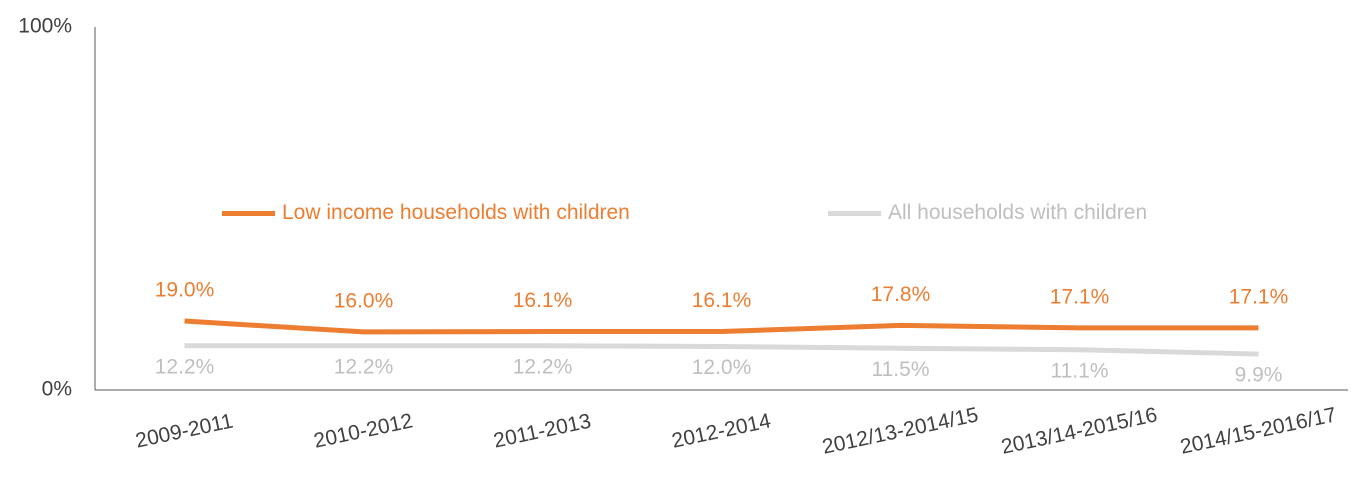 The image size is (1353, 479). I want to click on data-label: 11.1%, so click(1080, 370).